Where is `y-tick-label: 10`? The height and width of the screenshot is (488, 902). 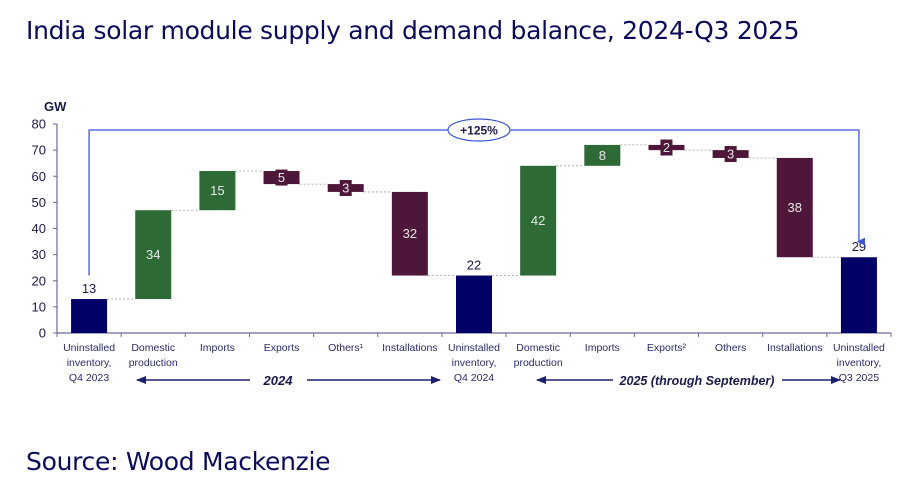 y-tick-label: 10 is located at coordinates (39, 306).